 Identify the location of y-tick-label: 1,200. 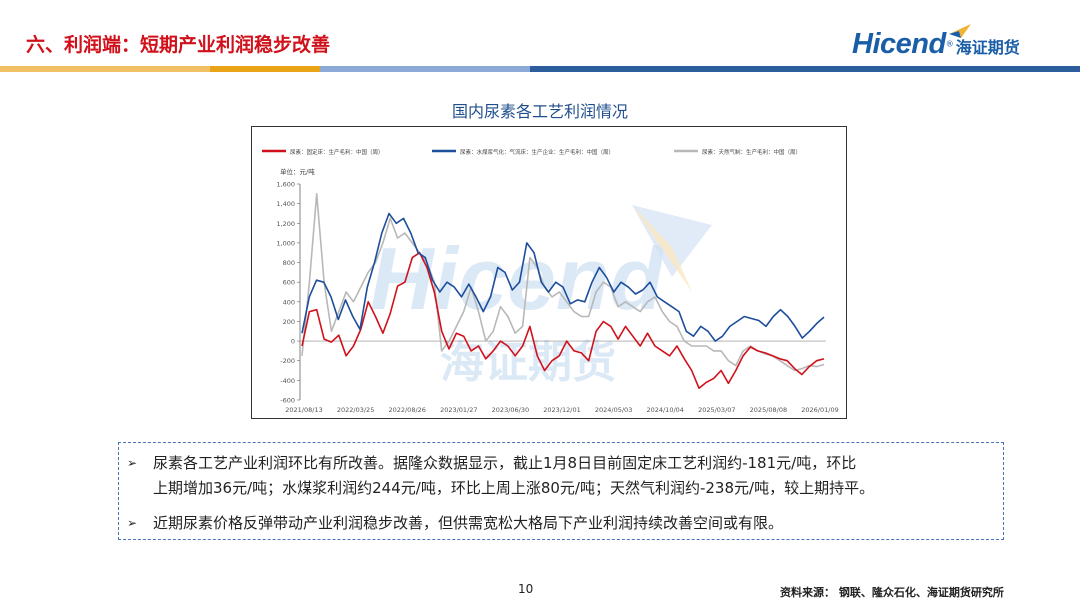
(285, 224).